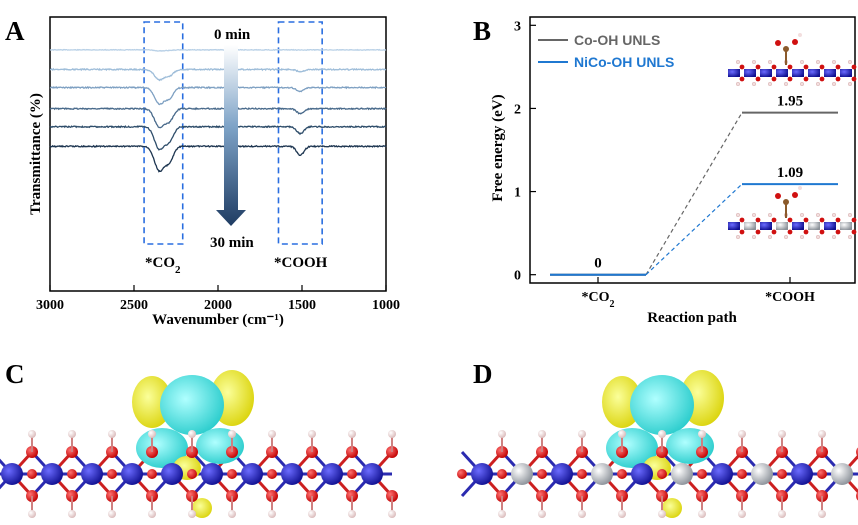  I want to click on charge-density-d, so click(657, 444).